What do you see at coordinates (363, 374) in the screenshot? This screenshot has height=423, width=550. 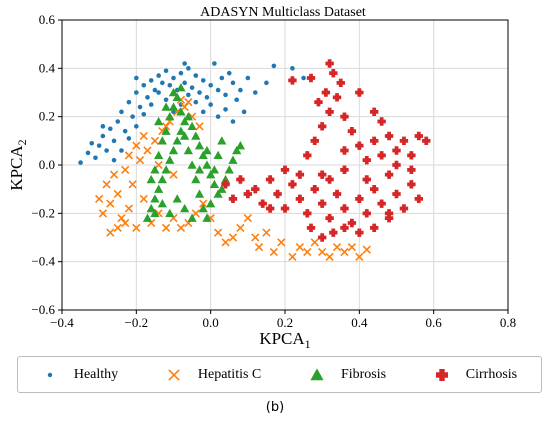 I see `legend-label-fibrosis: Fibrosis` at bounding box center [363, 374].